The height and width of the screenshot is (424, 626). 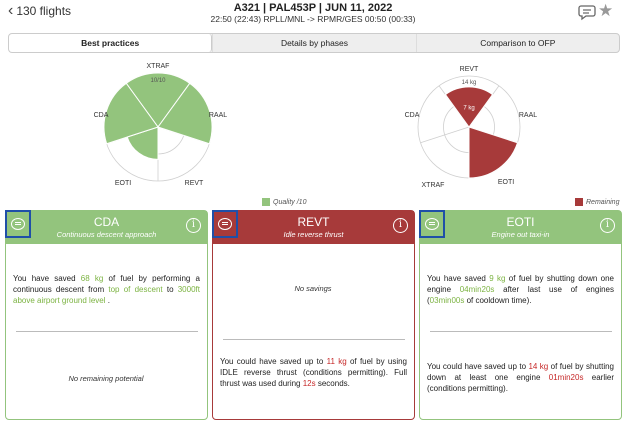 I want to click on legend-remaining: Remaining, so click(x=597, y=202).